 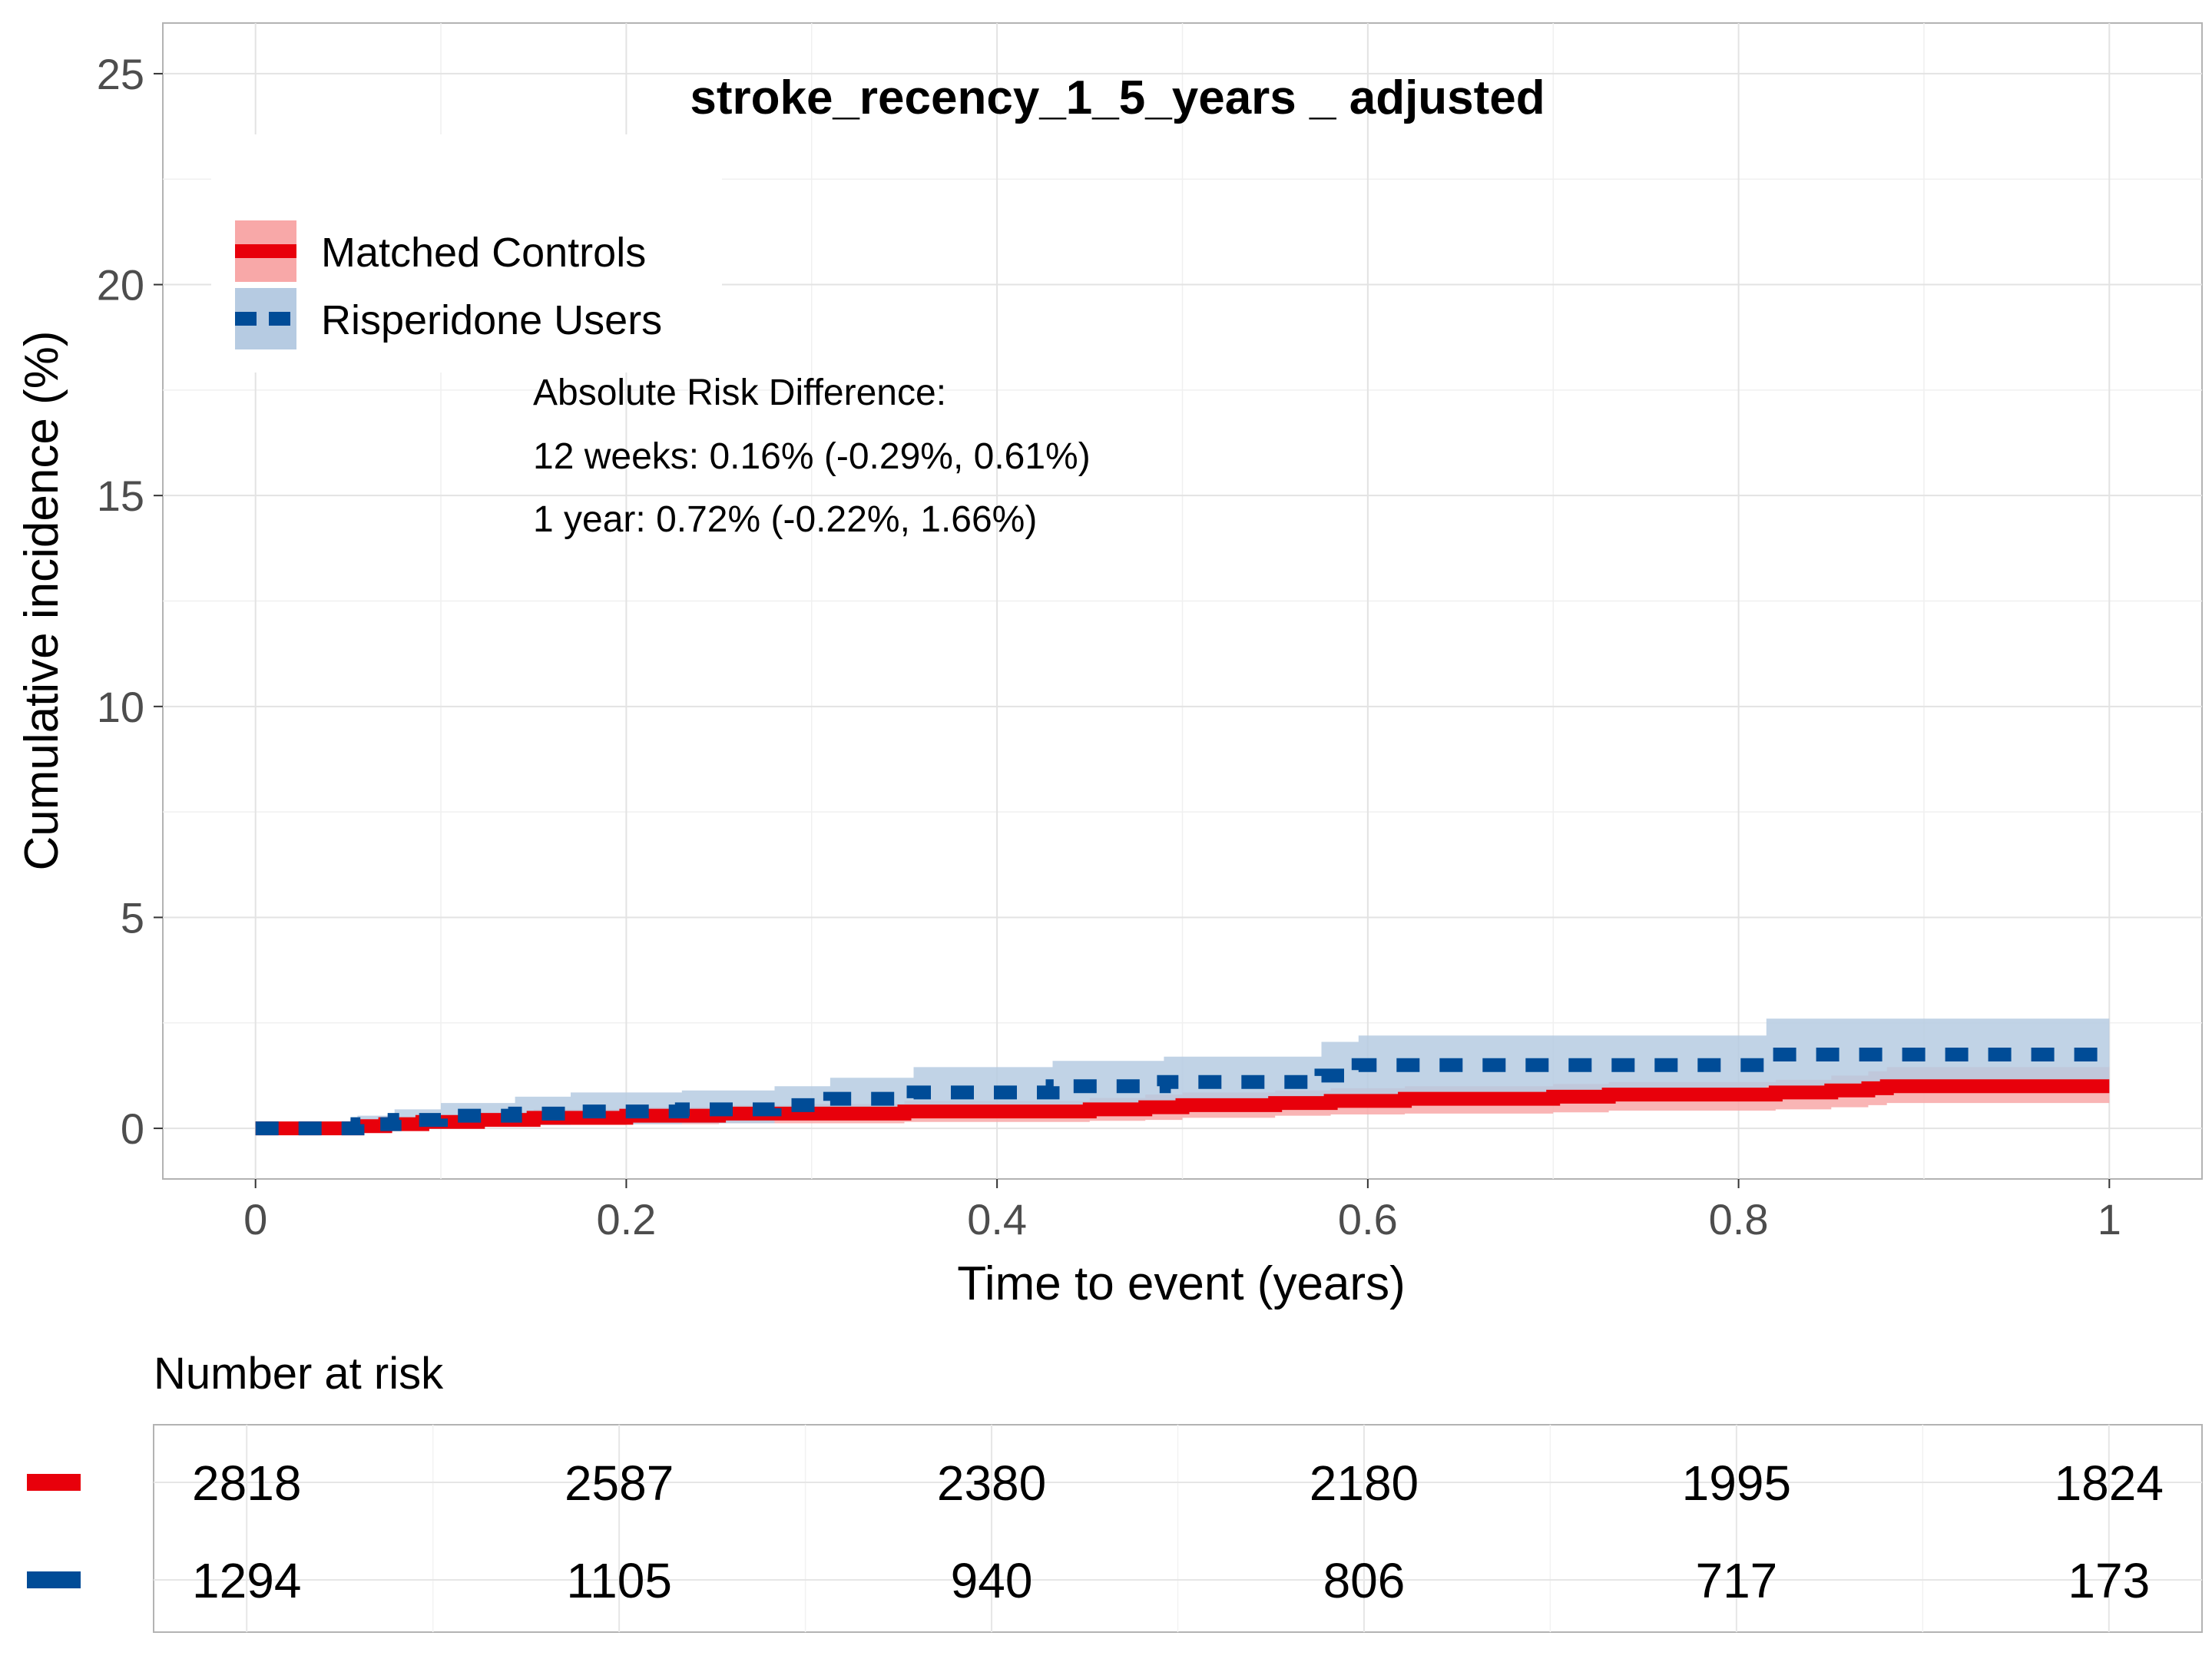 I want to click on y-tick-label: 5, so click(x=132, y=918).